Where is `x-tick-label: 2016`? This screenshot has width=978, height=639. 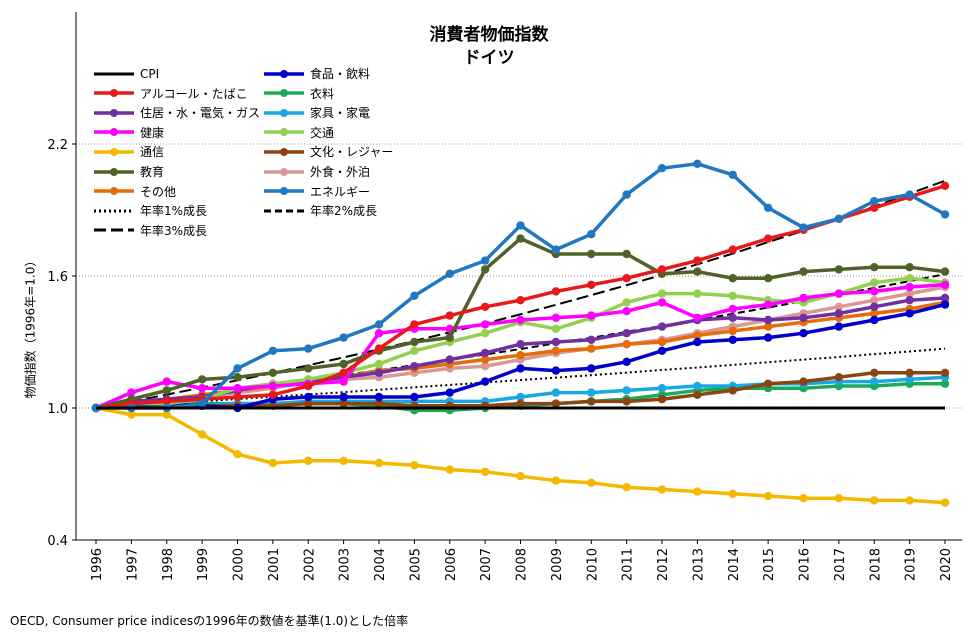 x-tick-label: 2016 is located at coordinates (805, 564).